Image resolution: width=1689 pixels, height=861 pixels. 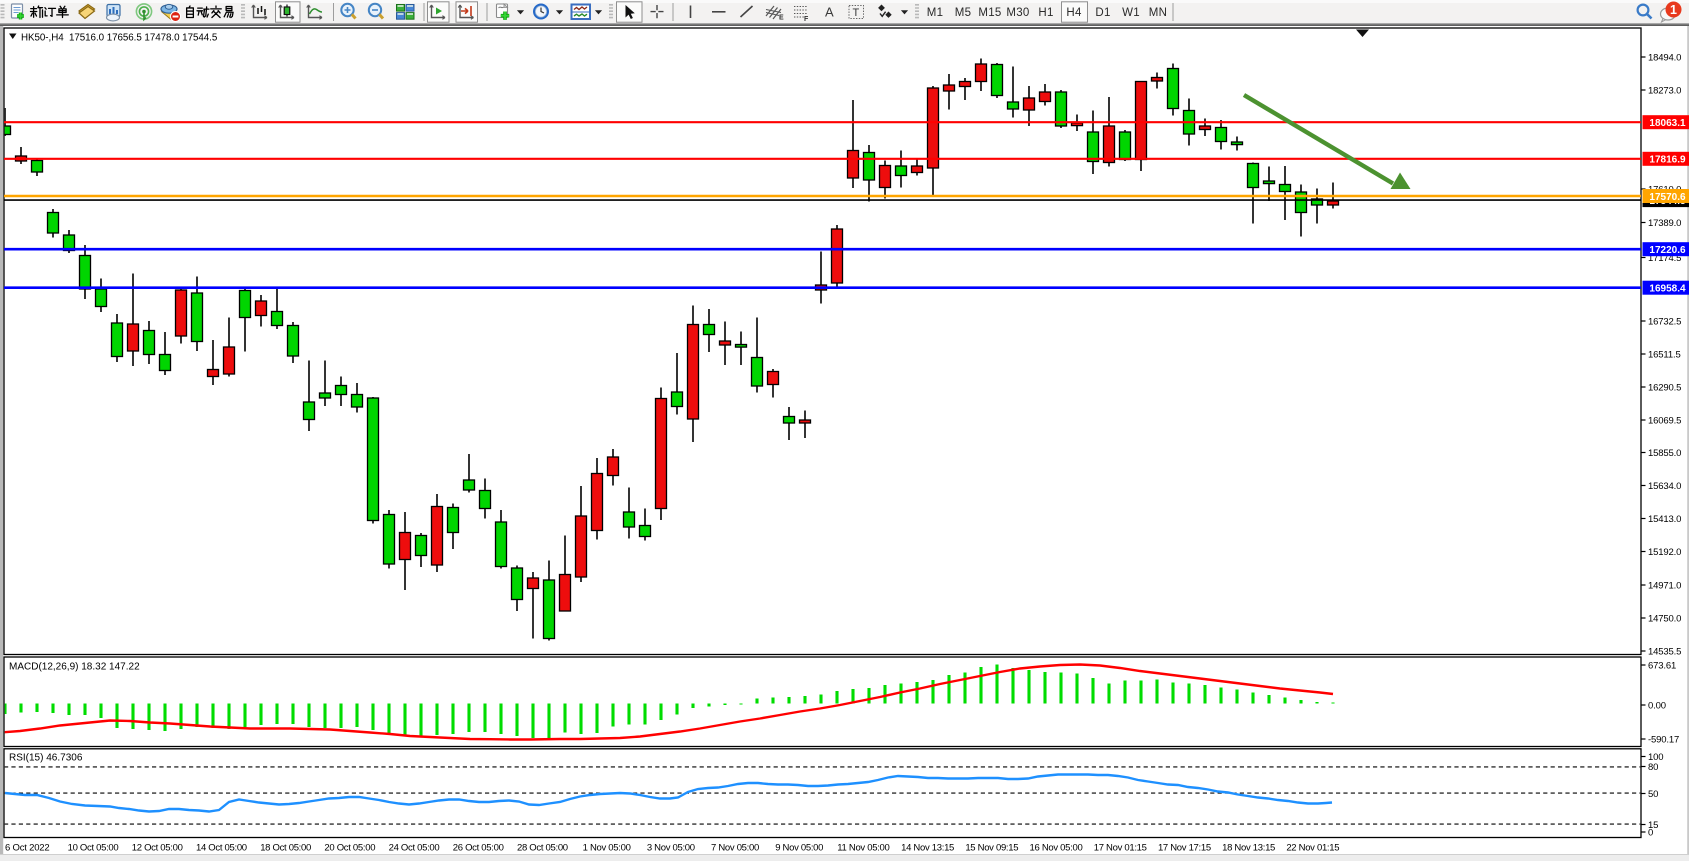 I want to click on svg-text: 28 Oct 05:00, so click(x=542, y=848).